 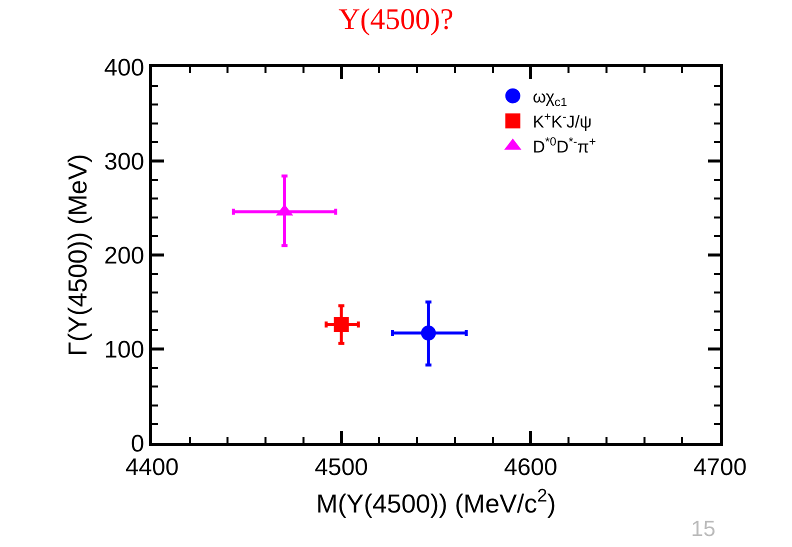 I want to click on chart-title: Y(4500)?, so click(x=396, y=19).